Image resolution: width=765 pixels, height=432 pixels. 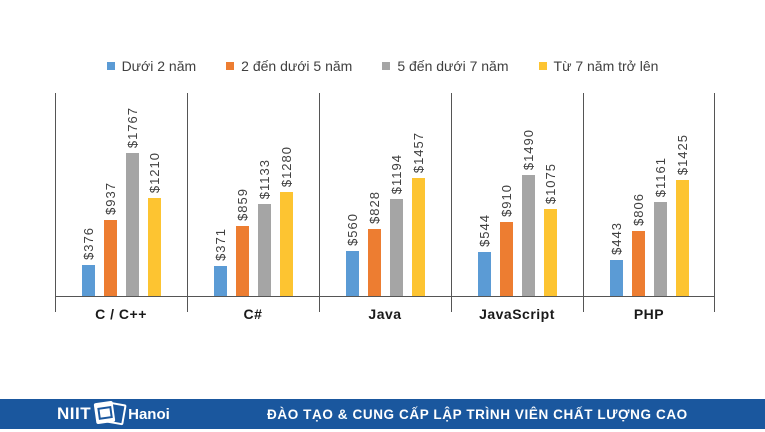 I want to click on bar-cell: $1280, so click(x=286, y=220).